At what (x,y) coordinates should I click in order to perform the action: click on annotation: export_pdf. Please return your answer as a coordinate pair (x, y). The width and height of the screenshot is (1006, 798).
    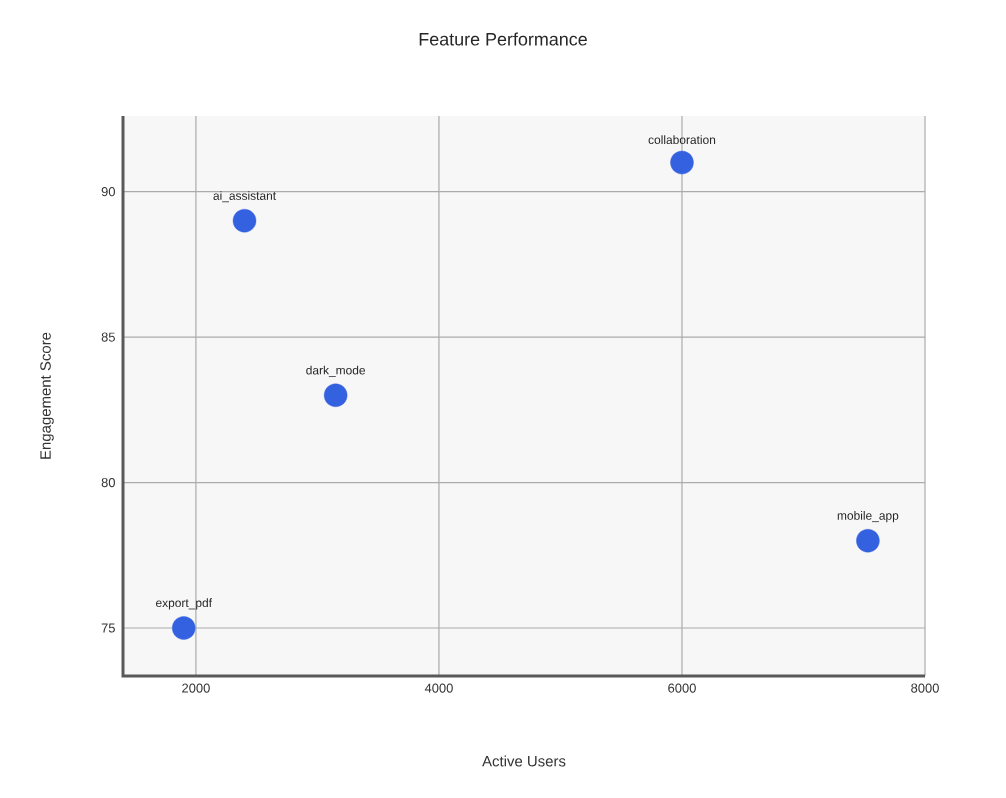
    Looking at the image, I should click on (184, 604).